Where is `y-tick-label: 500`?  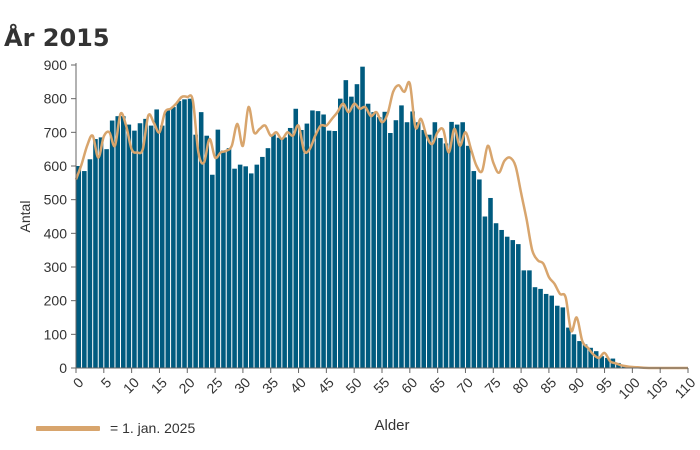 y-tick-label: 500 is located at coordinates (56, 200).